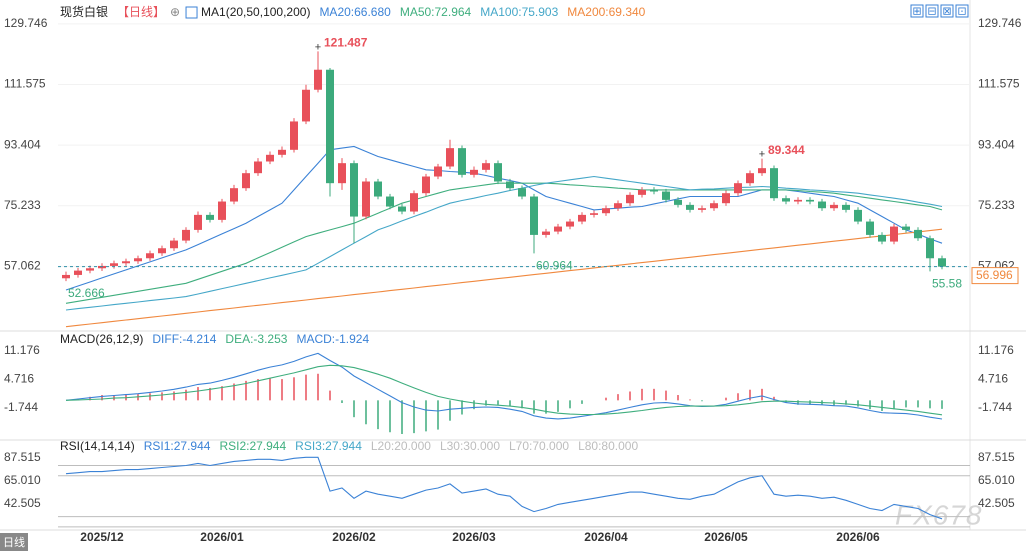  I want to click on legend-item: DEA:-3.253, so click(256, 339).